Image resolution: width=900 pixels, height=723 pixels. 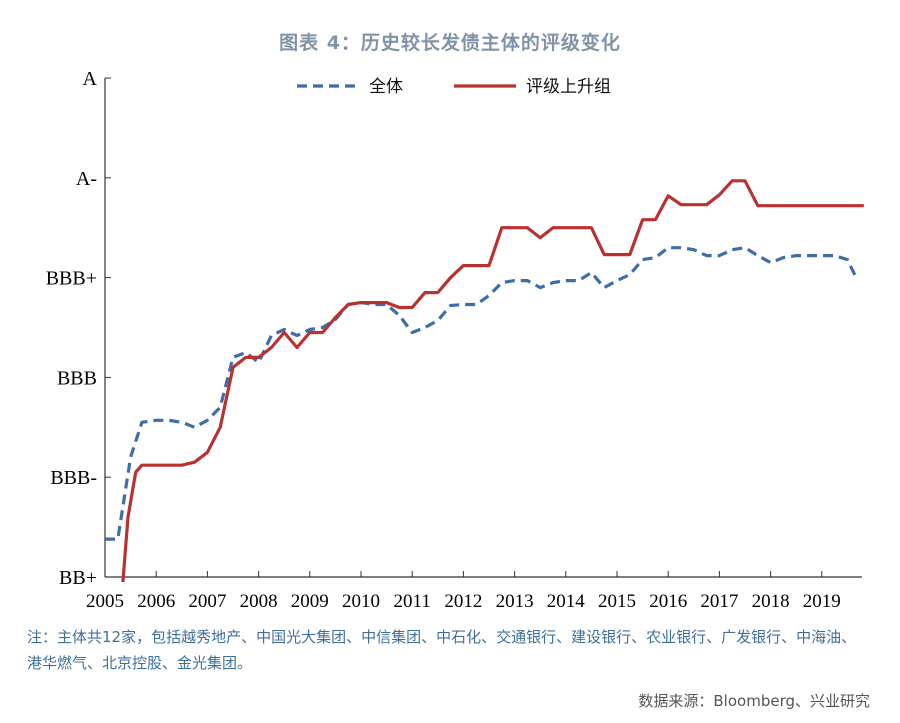 I want to click on x-tick-label: 2010, so click(x=361, y=601).